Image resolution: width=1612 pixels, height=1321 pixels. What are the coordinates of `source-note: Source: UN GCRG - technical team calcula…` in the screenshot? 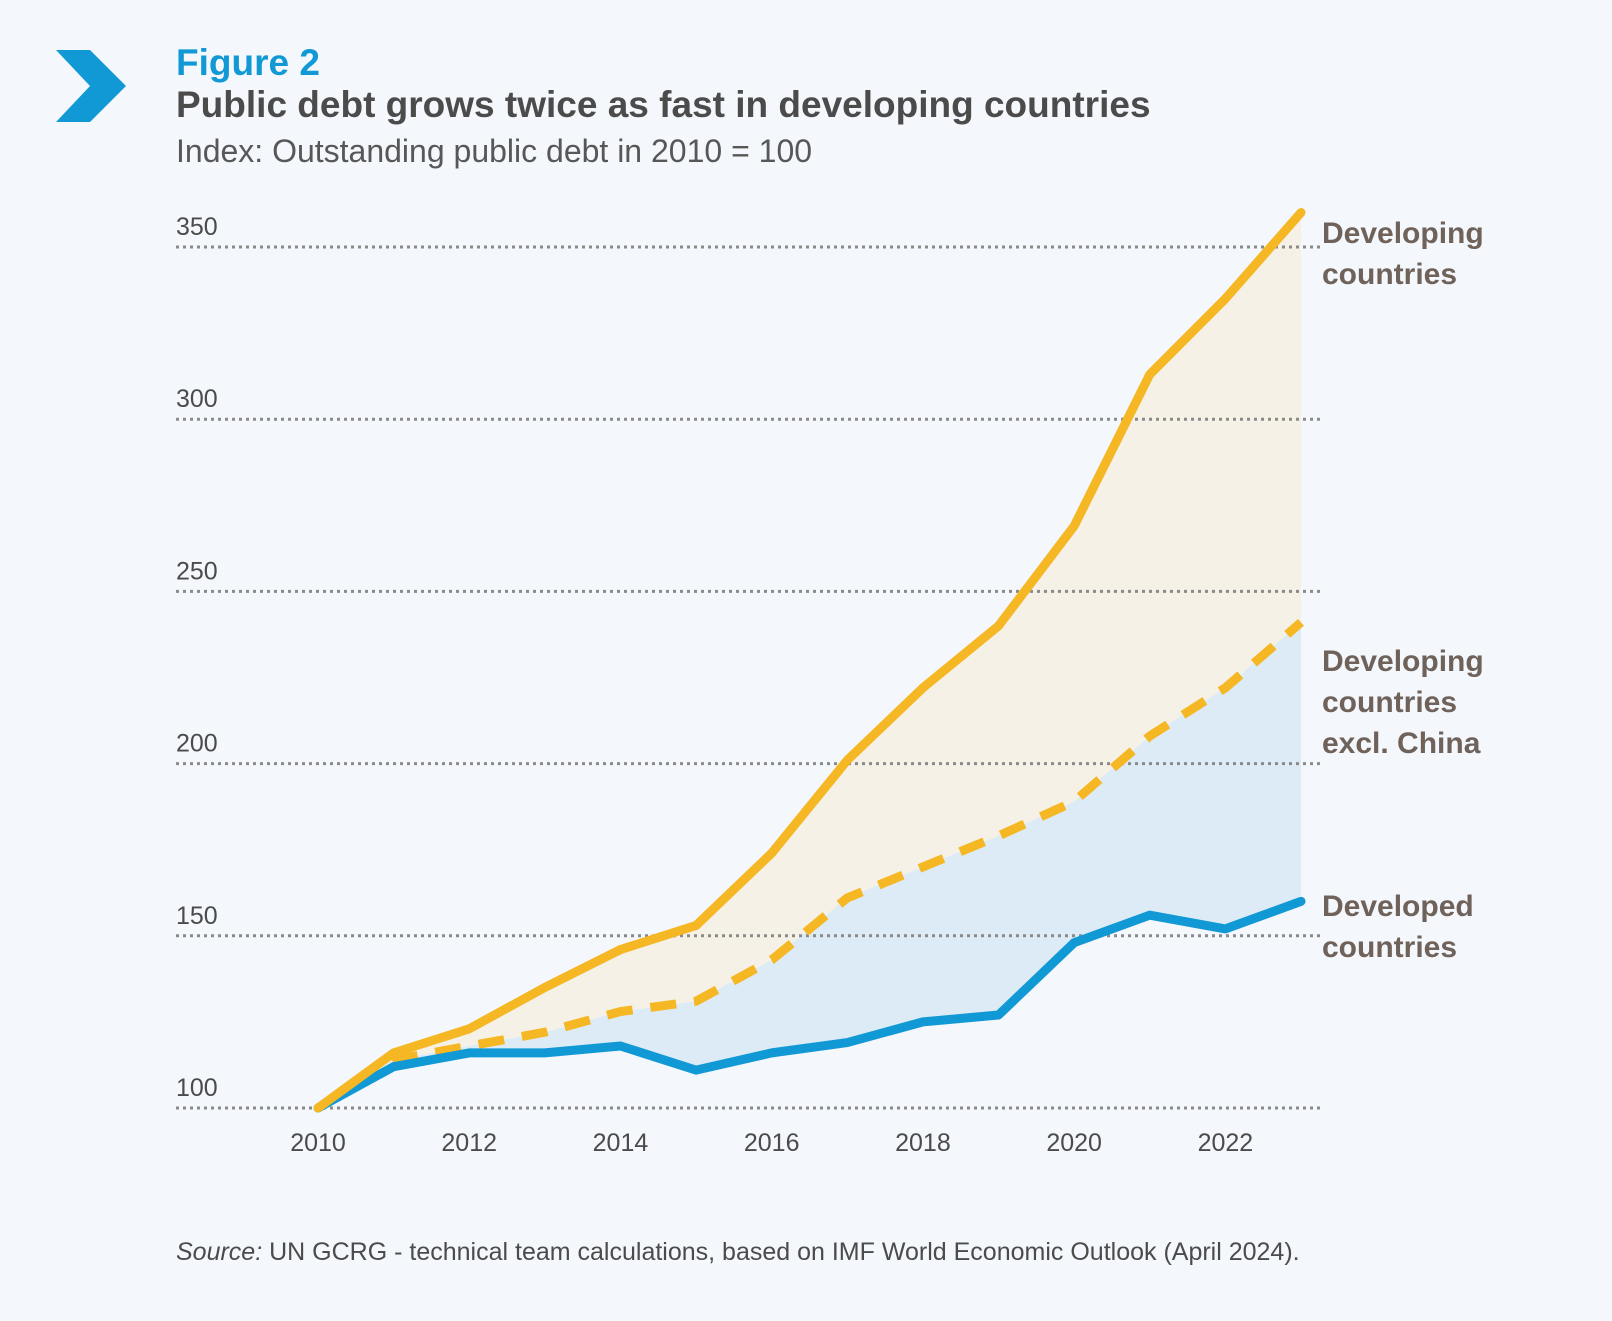 It's located at (738, 1252).